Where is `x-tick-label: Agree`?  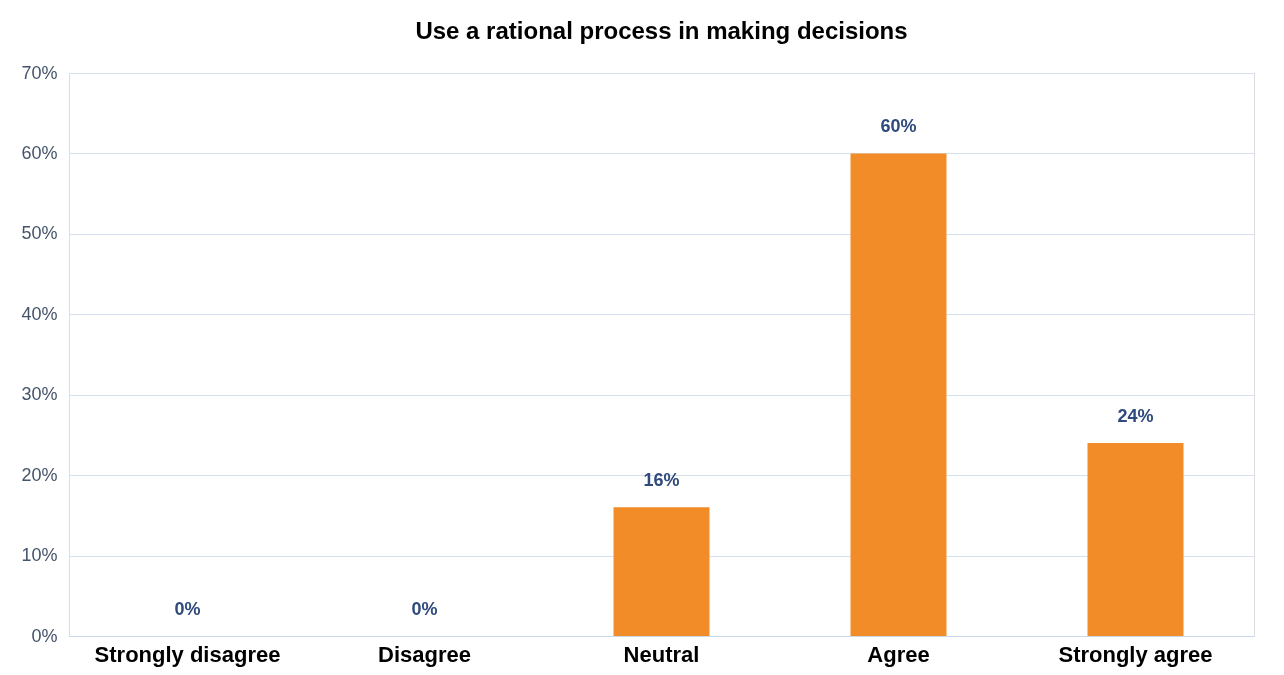 x-tick-label: Agree is located at coordinates (898, 654).